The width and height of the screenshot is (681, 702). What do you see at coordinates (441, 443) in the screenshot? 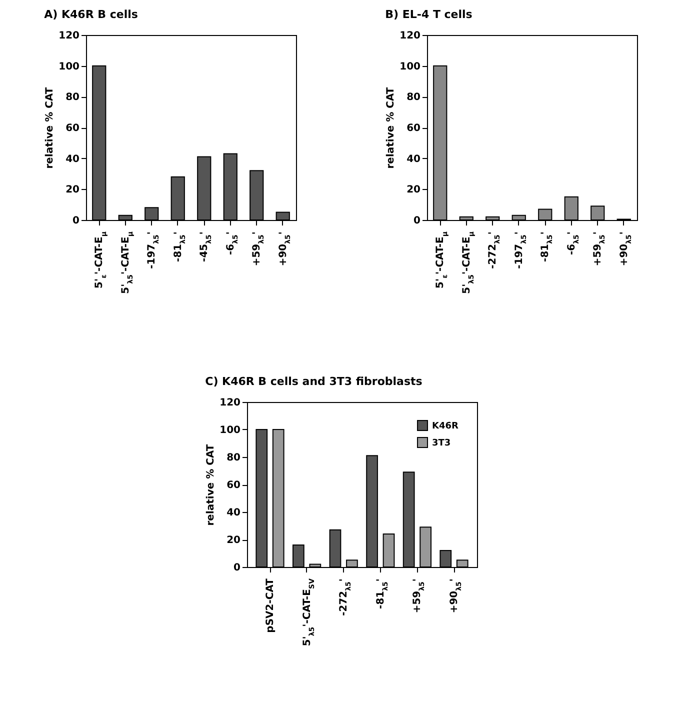
I see `legend-label: 3T3` at bounding box center [441, 443].